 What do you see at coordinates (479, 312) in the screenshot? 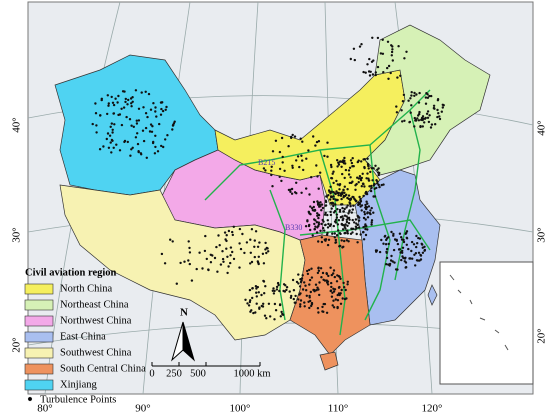
I see `inset-shape` at bounding box center [479, 312].